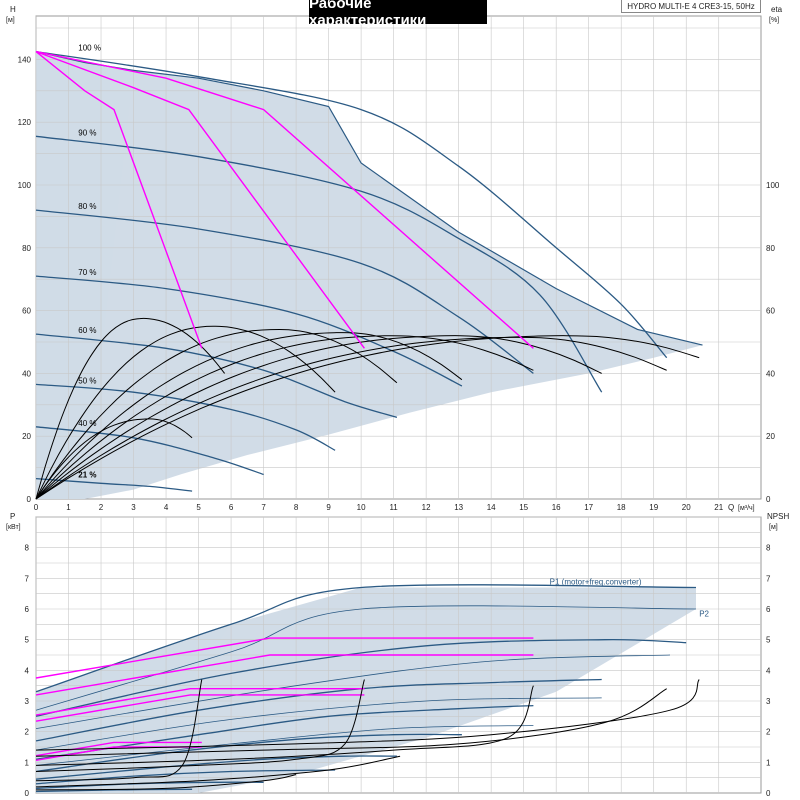  What do you see at coordinates (25, 59) in the screenshot?
I see `head-y-tick-label: 140` at bounding box center [25, 59].